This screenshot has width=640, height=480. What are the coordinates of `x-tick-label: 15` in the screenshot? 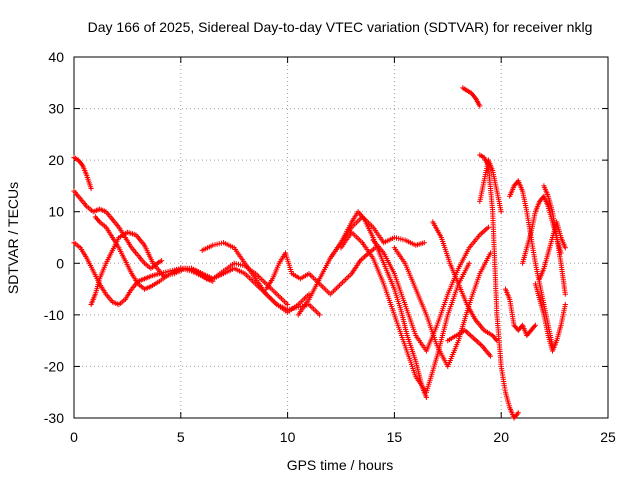 It's located at (395, 437).